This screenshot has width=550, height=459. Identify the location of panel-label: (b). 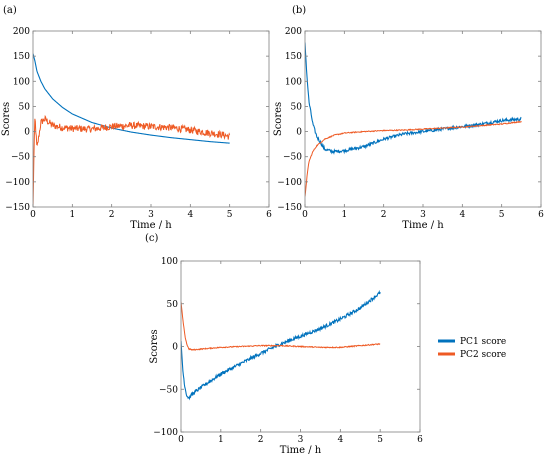
(299, 10).